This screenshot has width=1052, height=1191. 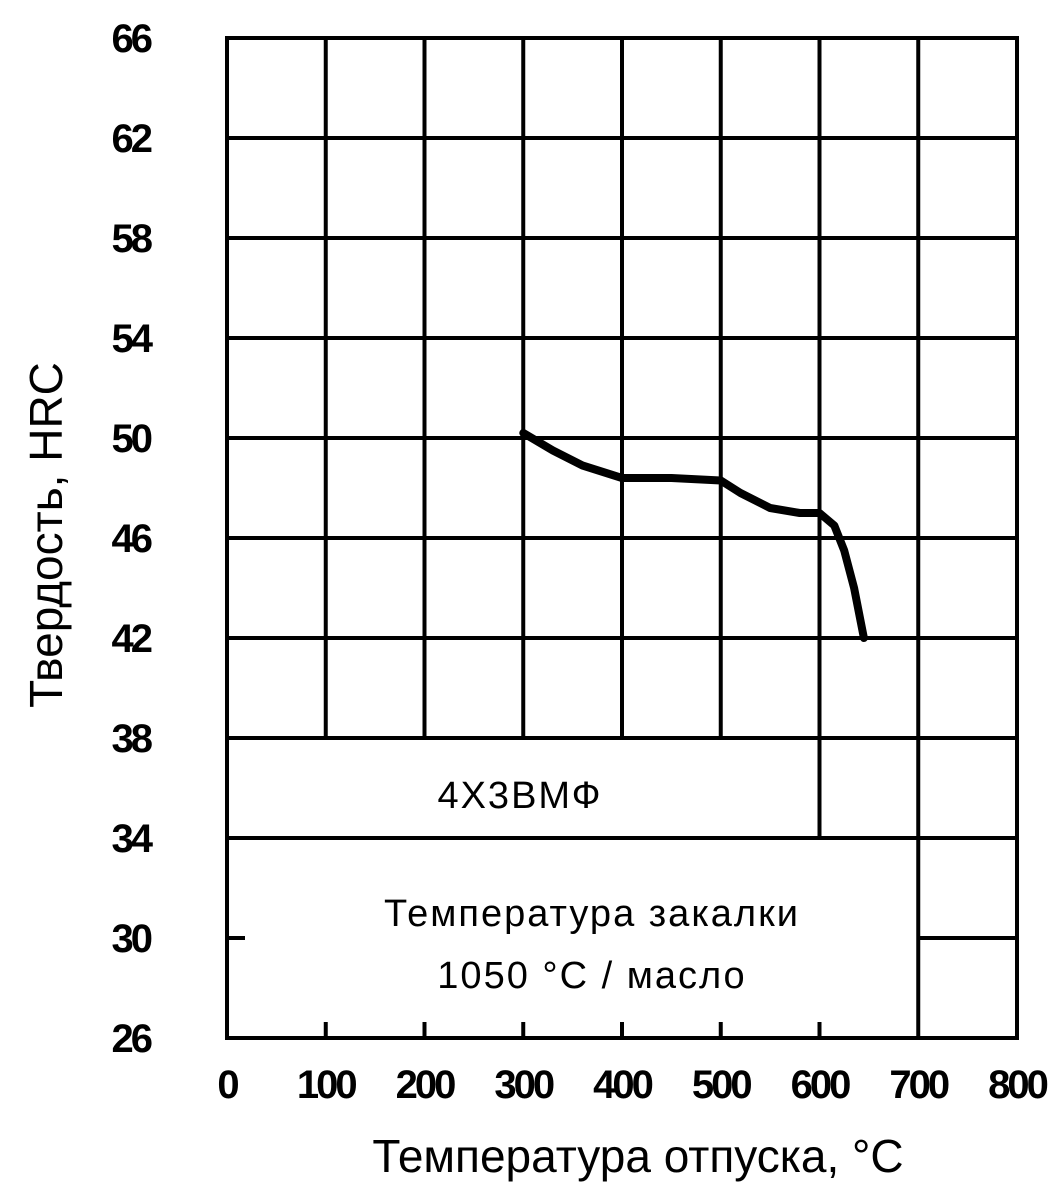 I want to click on grade-label: 4Х3ВМФ, so click(x=519, y=796).